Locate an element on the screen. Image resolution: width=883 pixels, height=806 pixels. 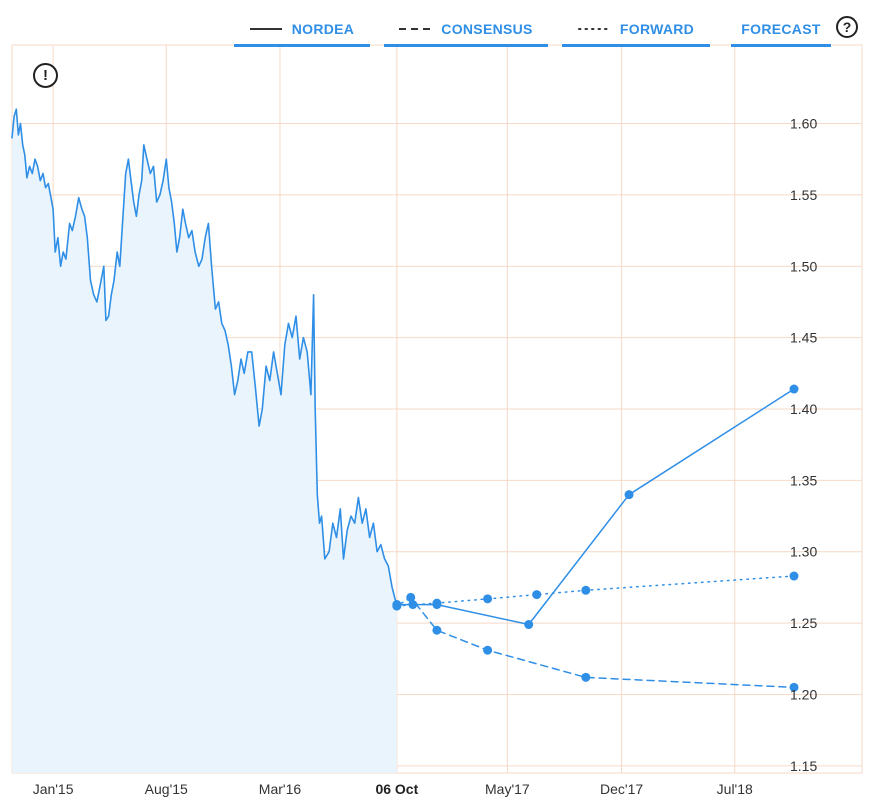
y-tick-label: 1.60 is located at coordinates (803, 124).